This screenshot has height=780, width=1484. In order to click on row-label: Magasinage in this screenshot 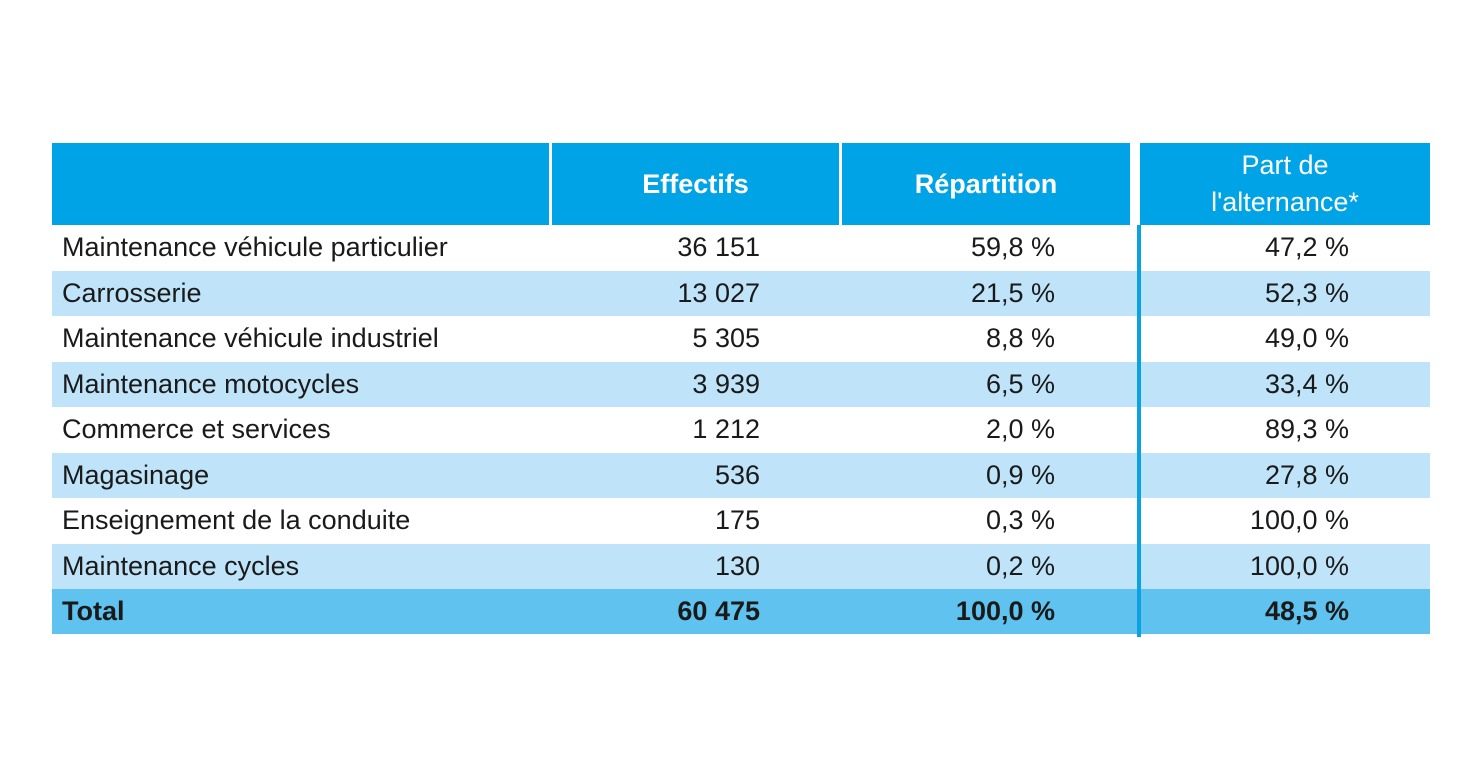, I will do `click(136, 474)`.